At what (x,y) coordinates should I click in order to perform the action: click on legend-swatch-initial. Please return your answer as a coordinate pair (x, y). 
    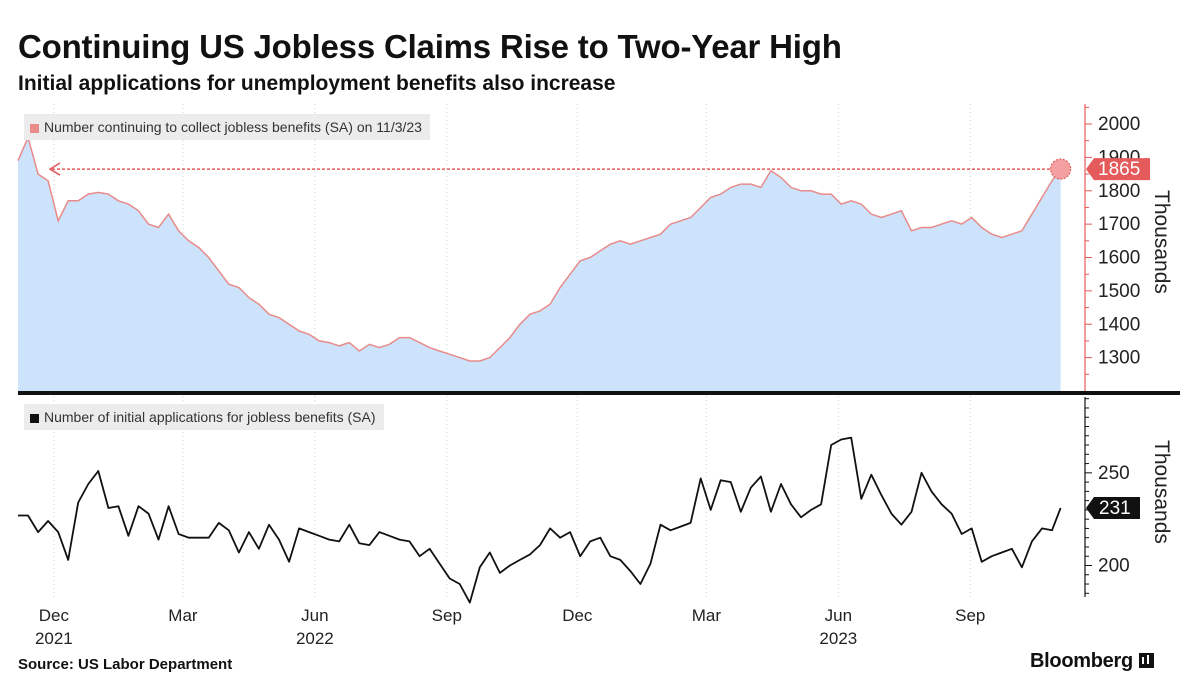
    Looking at the image, I should click on (34, 418).